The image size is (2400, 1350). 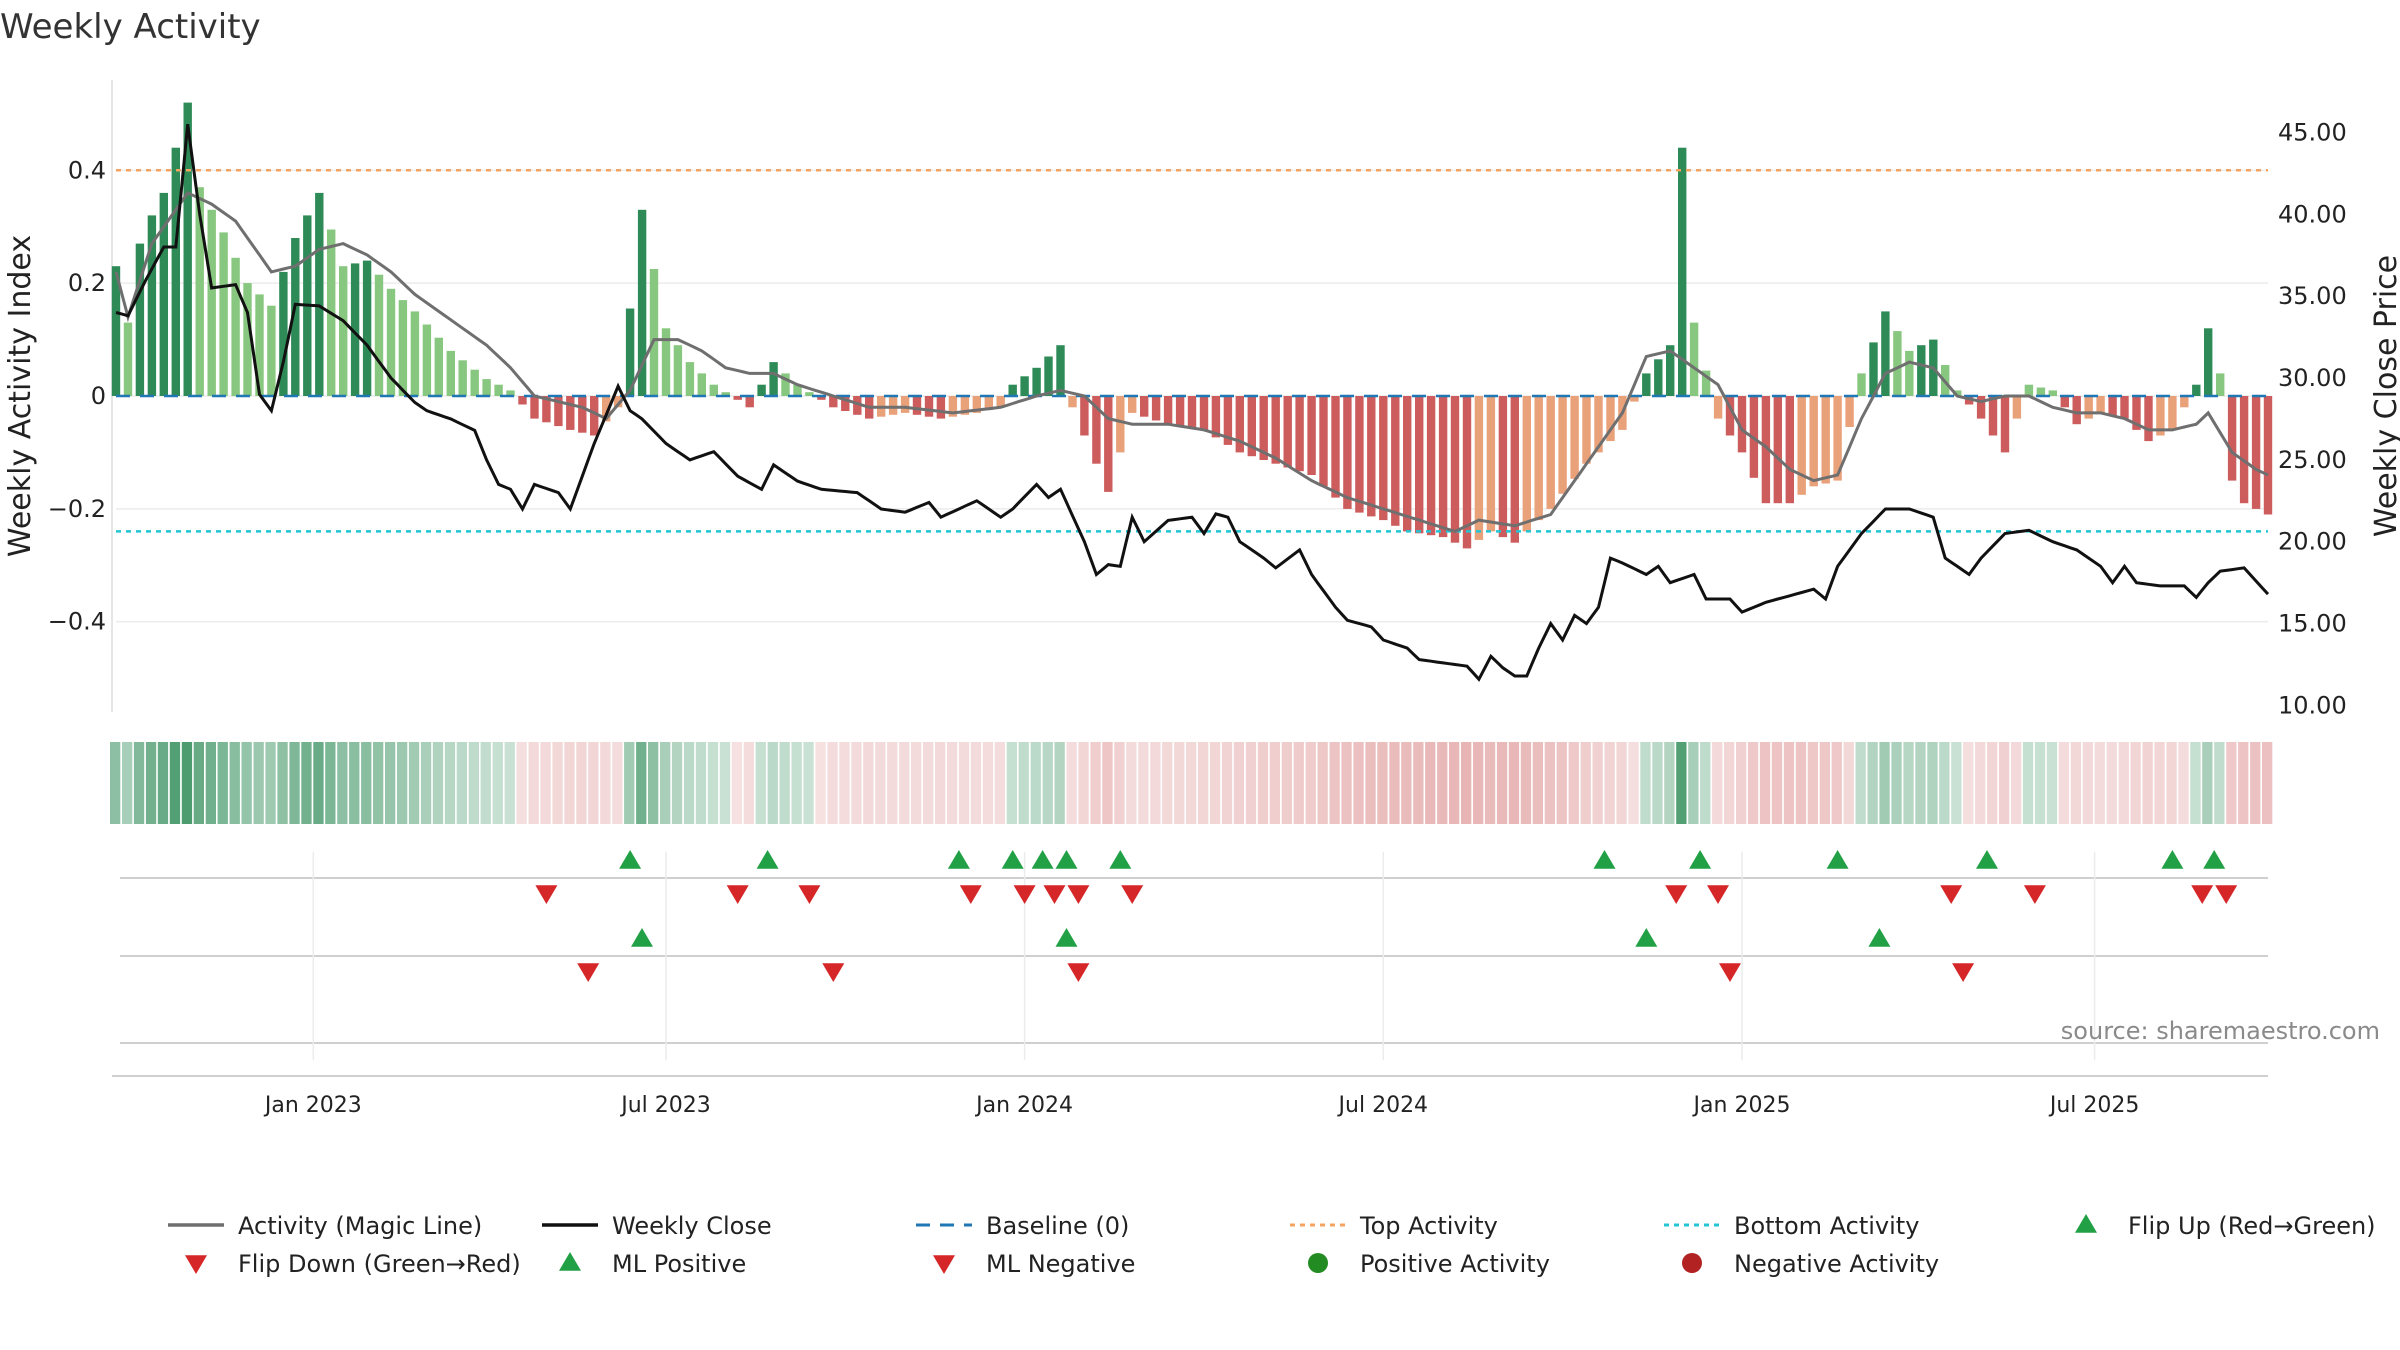 I want to click on x-tick-label: Jul 2024, so click(x=1383, y=1105).